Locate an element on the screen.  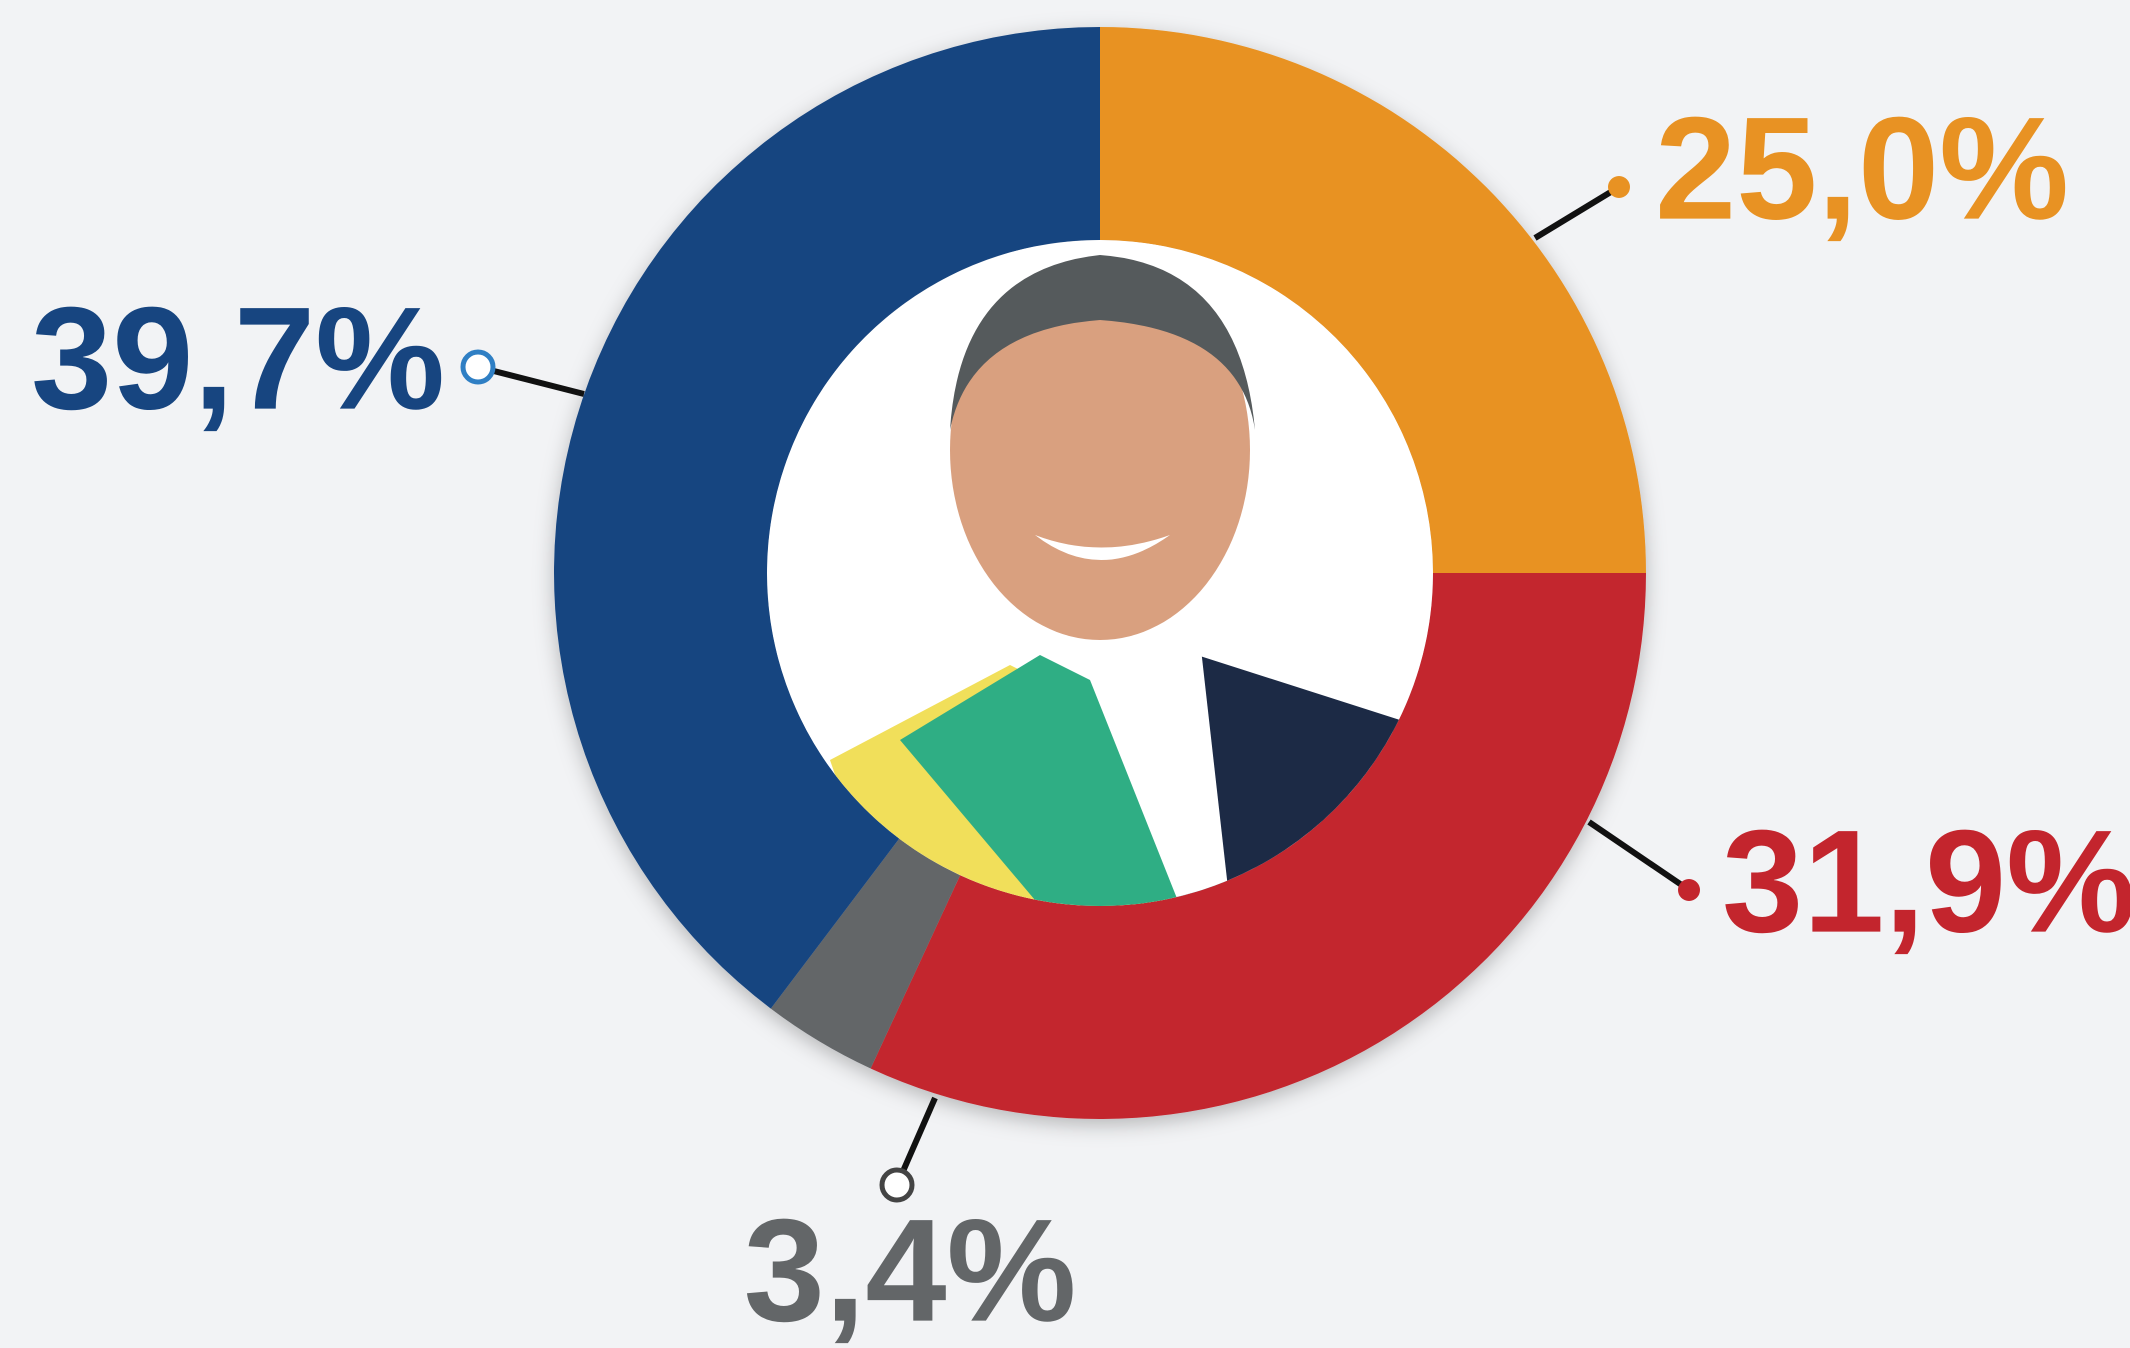
value-label: 3,4% is located at coordinates (910, 1268).